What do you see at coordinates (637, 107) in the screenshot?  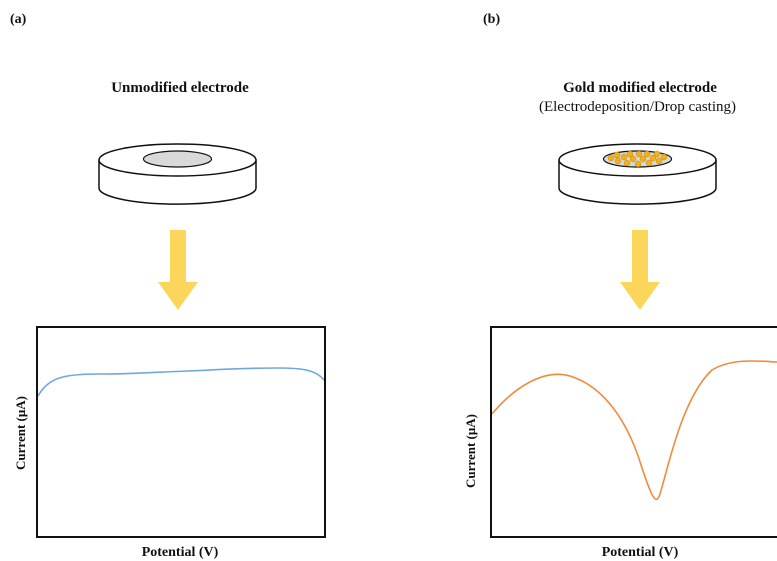 I see `panel-b-subtitle: (Electrodeposition/Drop casting)` at bounding box center [637, 107].